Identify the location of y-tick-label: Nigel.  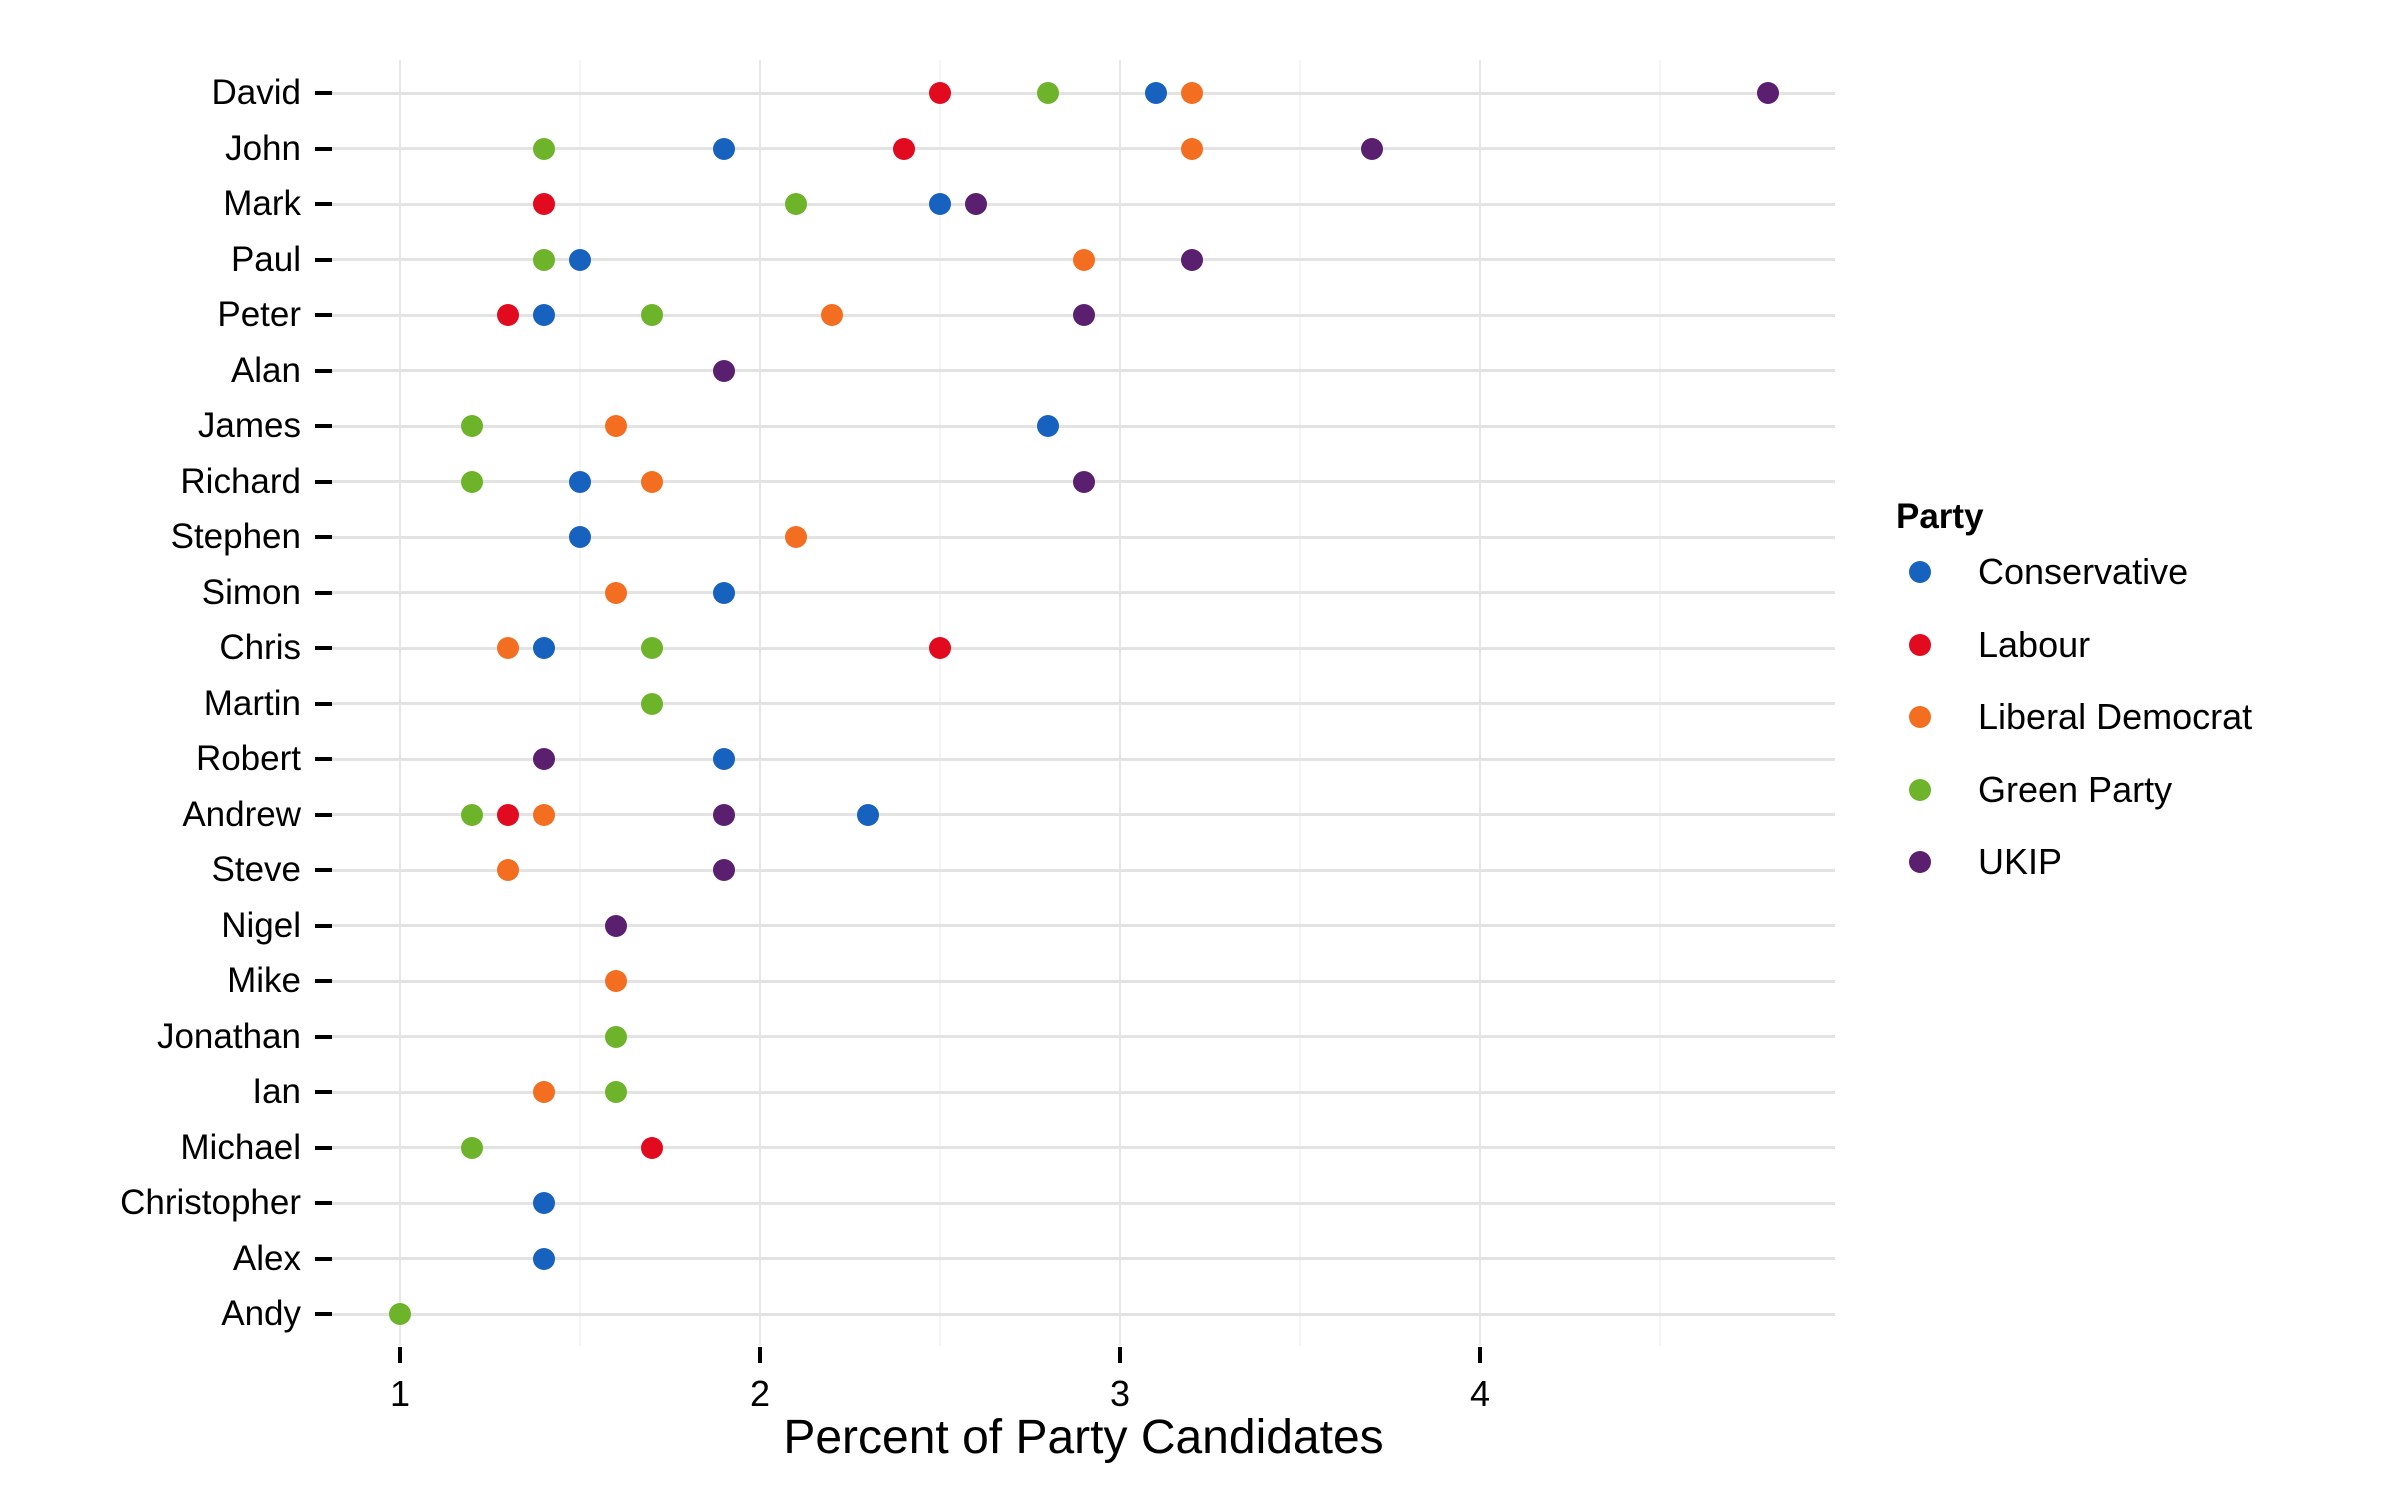
(261, 925).